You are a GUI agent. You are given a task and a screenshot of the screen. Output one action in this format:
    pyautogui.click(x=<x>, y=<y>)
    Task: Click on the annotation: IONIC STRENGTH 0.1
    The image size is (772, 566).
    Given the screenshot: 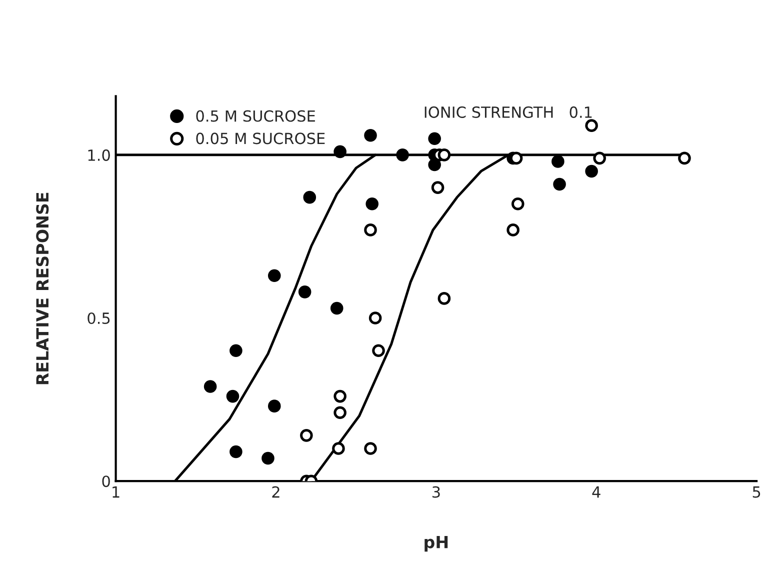 What is the action you would take?
    pyautogui.click(x=508, y=112)
    